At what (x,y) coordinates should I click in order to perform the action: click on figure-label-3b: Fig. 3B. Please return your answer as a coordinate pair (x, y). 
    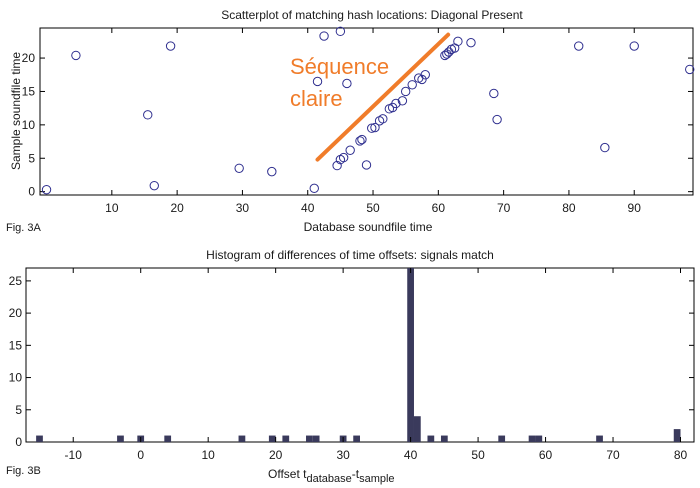
    Looking at the image, I should click on (23, 471).